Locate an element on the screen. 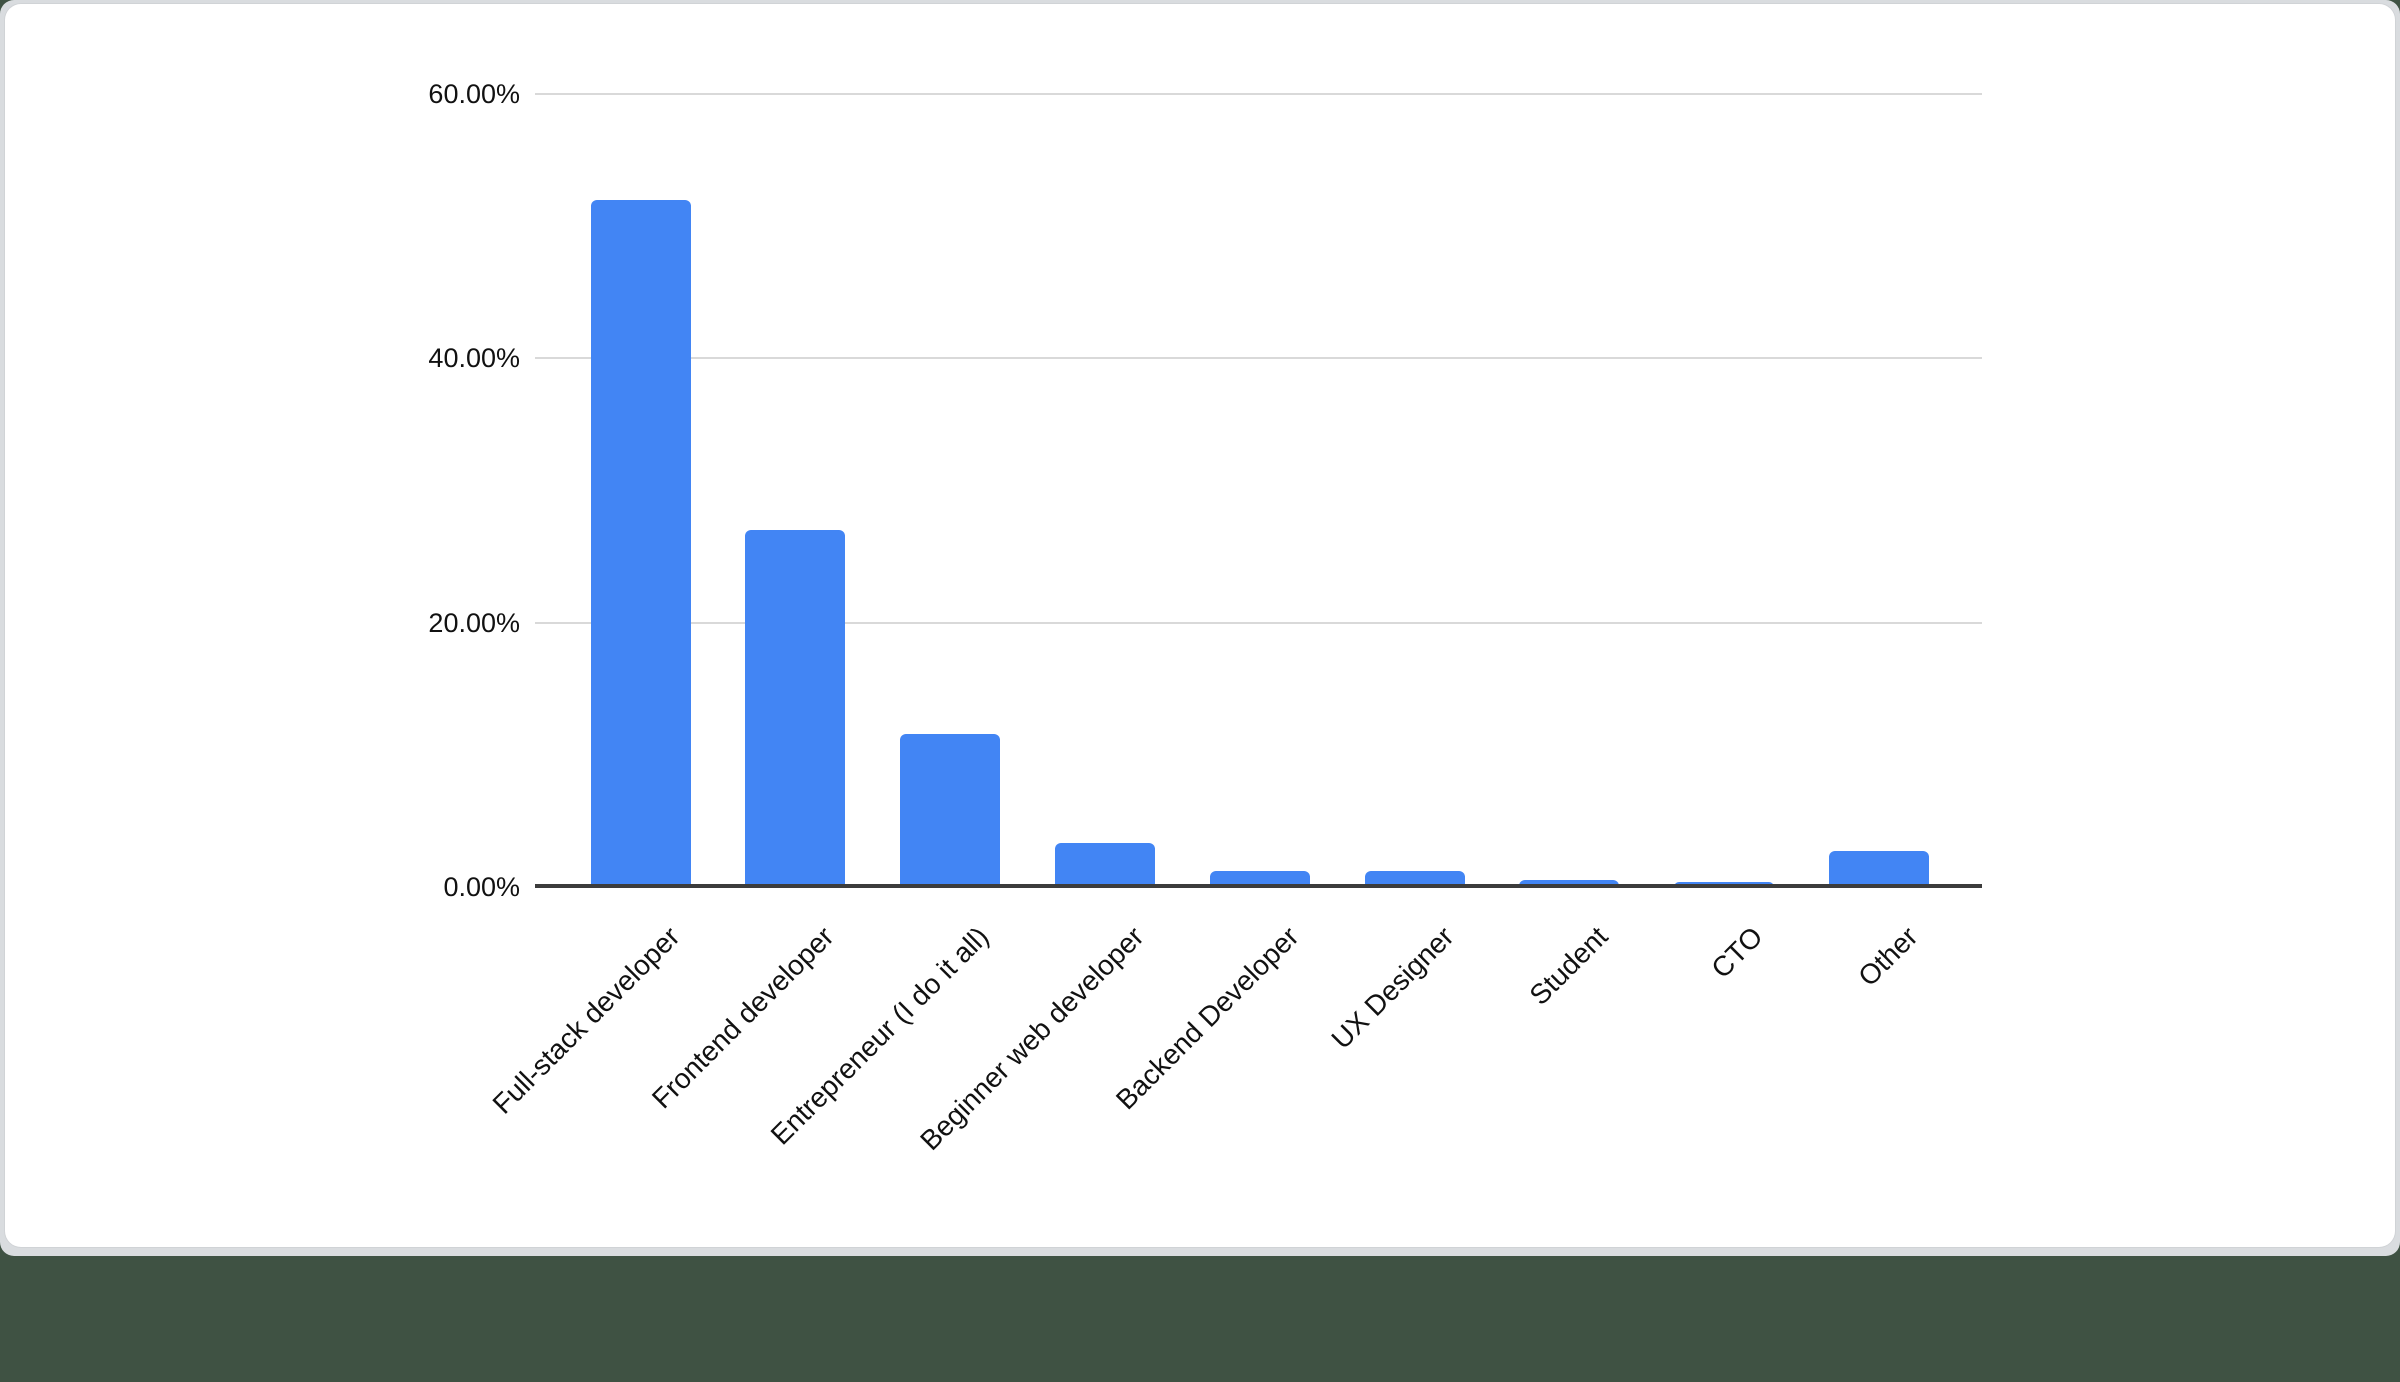  gridline-40pct is located at coordinates (1258, 358).